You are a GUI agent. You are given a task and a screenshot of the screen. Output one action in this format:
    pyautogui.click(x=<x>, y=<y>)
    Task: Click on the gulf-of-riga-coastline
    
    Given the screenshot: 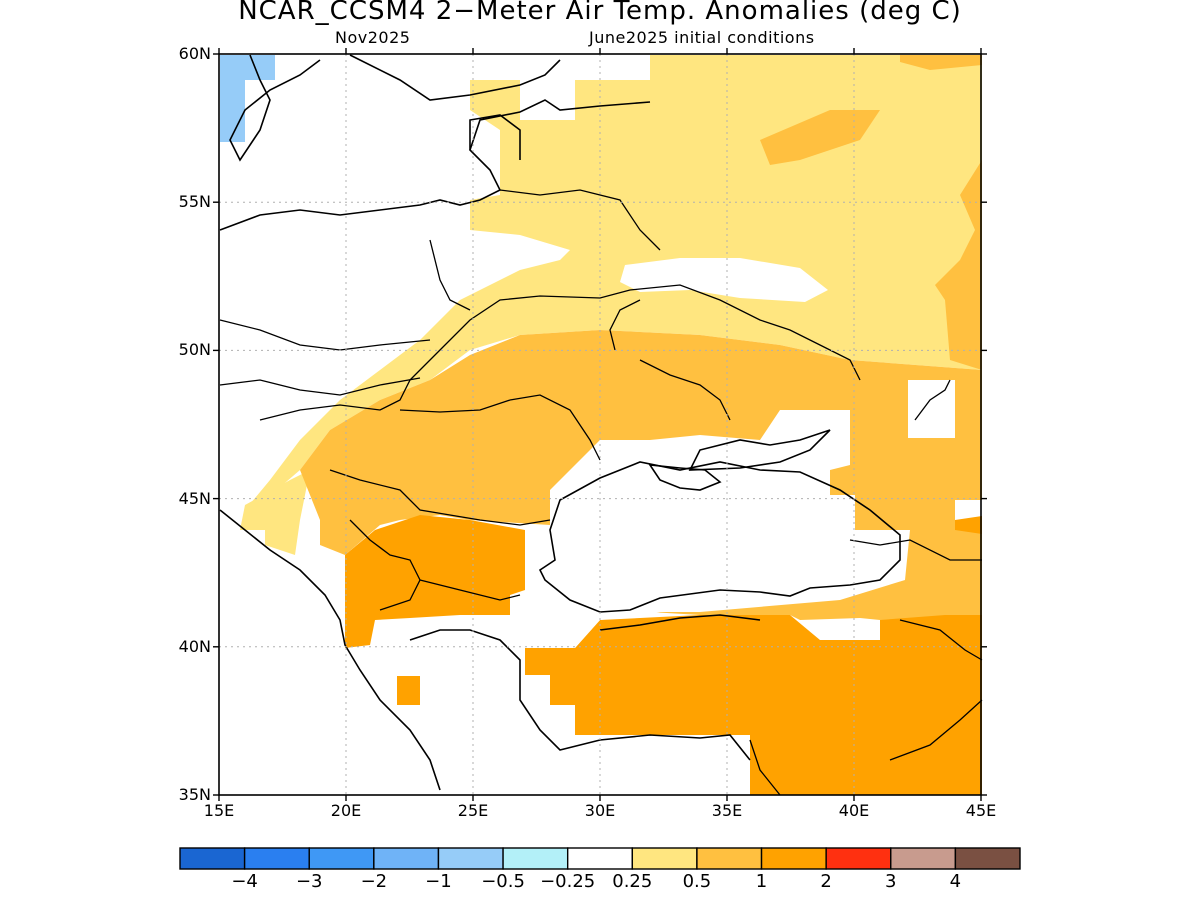 What is the action you would take?
    pyautogui.click(x=495, y=137)
    